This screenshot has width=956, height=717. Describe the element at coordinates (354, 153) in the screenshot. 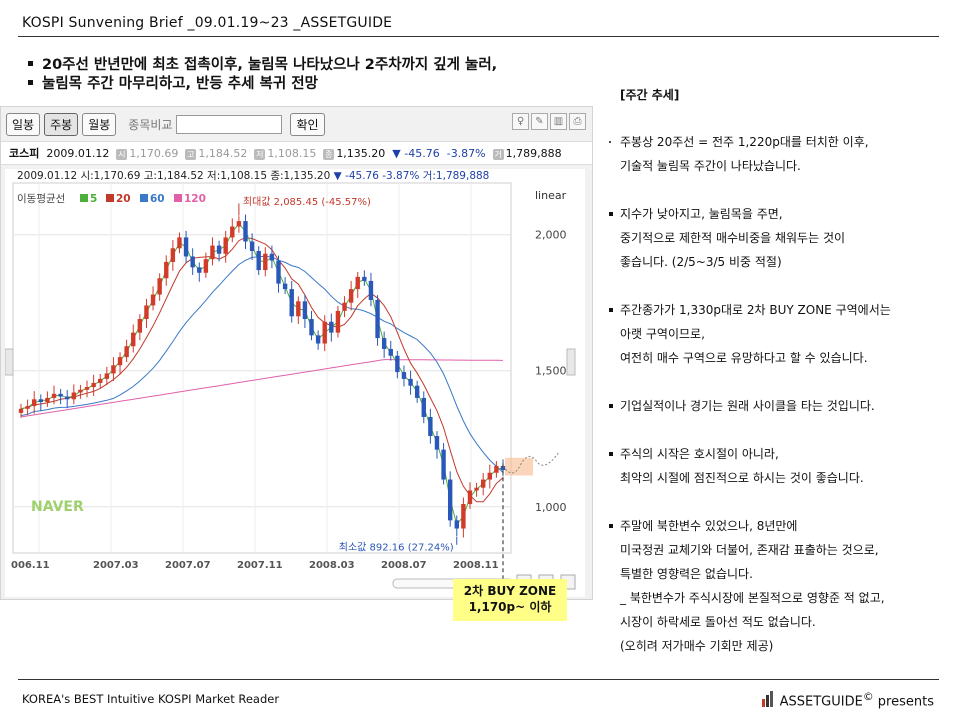

I see `quote-close: 종 1,135.20` at that location.